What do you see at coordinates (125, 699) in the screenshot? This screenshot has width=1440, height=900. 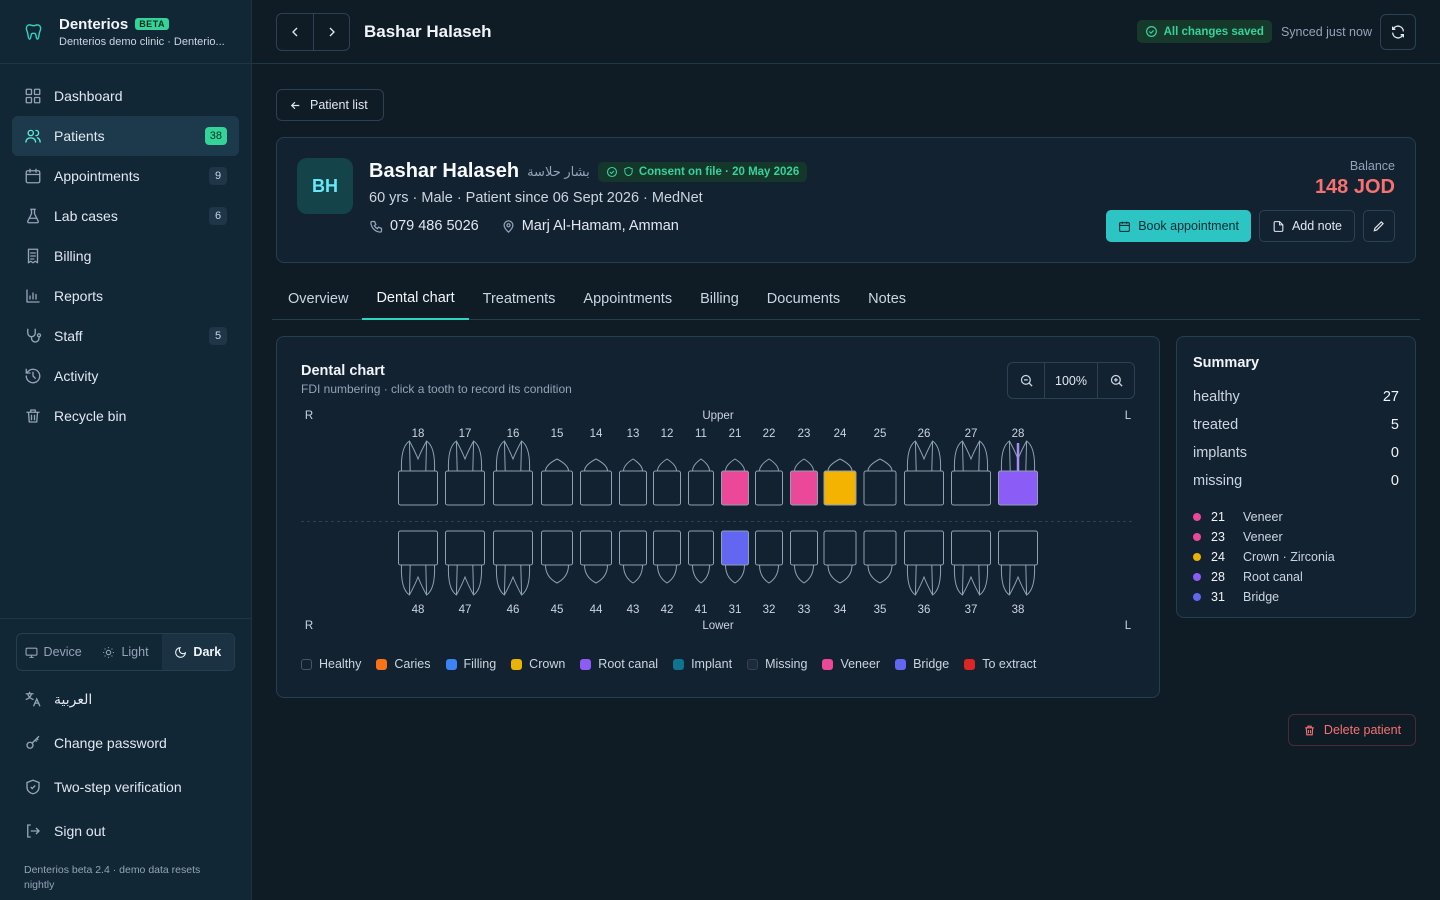 I see `language-link: العربية` at bounding box center [125, 699].